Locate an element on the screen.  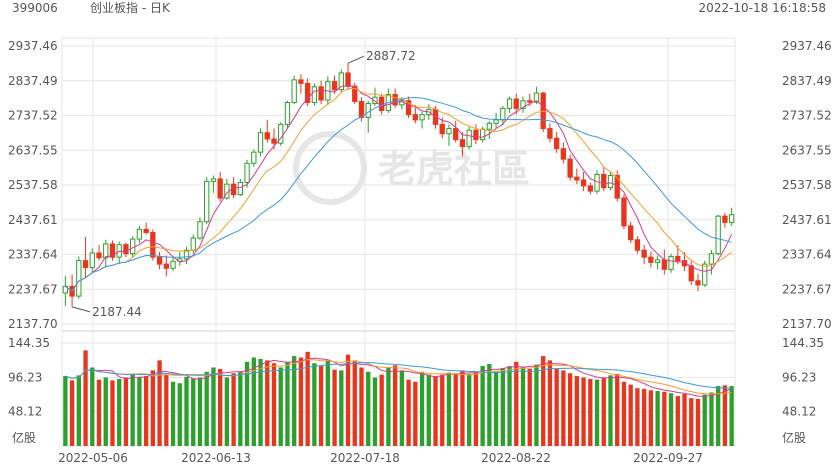
date-tick-label: 2022-05-06 is located at coordinates (93, 458).